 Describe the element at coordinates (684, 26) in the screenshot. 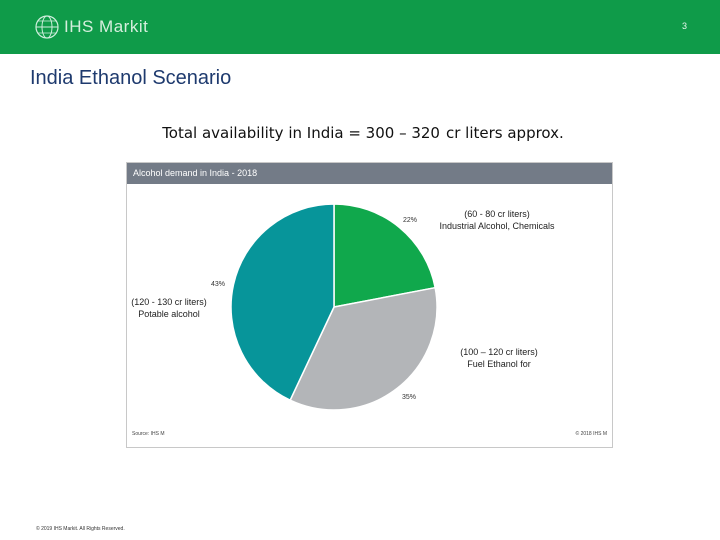

I see `page-number: 3` at that location.